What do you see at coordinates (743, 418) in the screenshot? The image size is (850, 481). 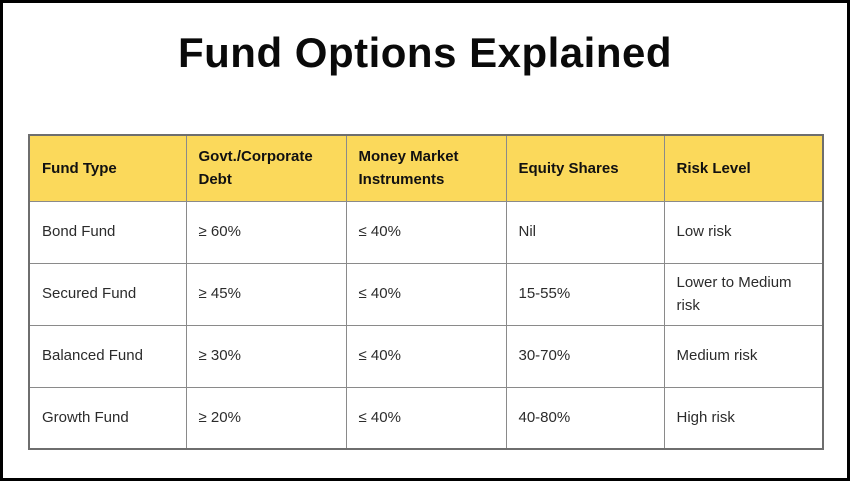 I see `table-cell: High risk` at bounding box center [743, 418].